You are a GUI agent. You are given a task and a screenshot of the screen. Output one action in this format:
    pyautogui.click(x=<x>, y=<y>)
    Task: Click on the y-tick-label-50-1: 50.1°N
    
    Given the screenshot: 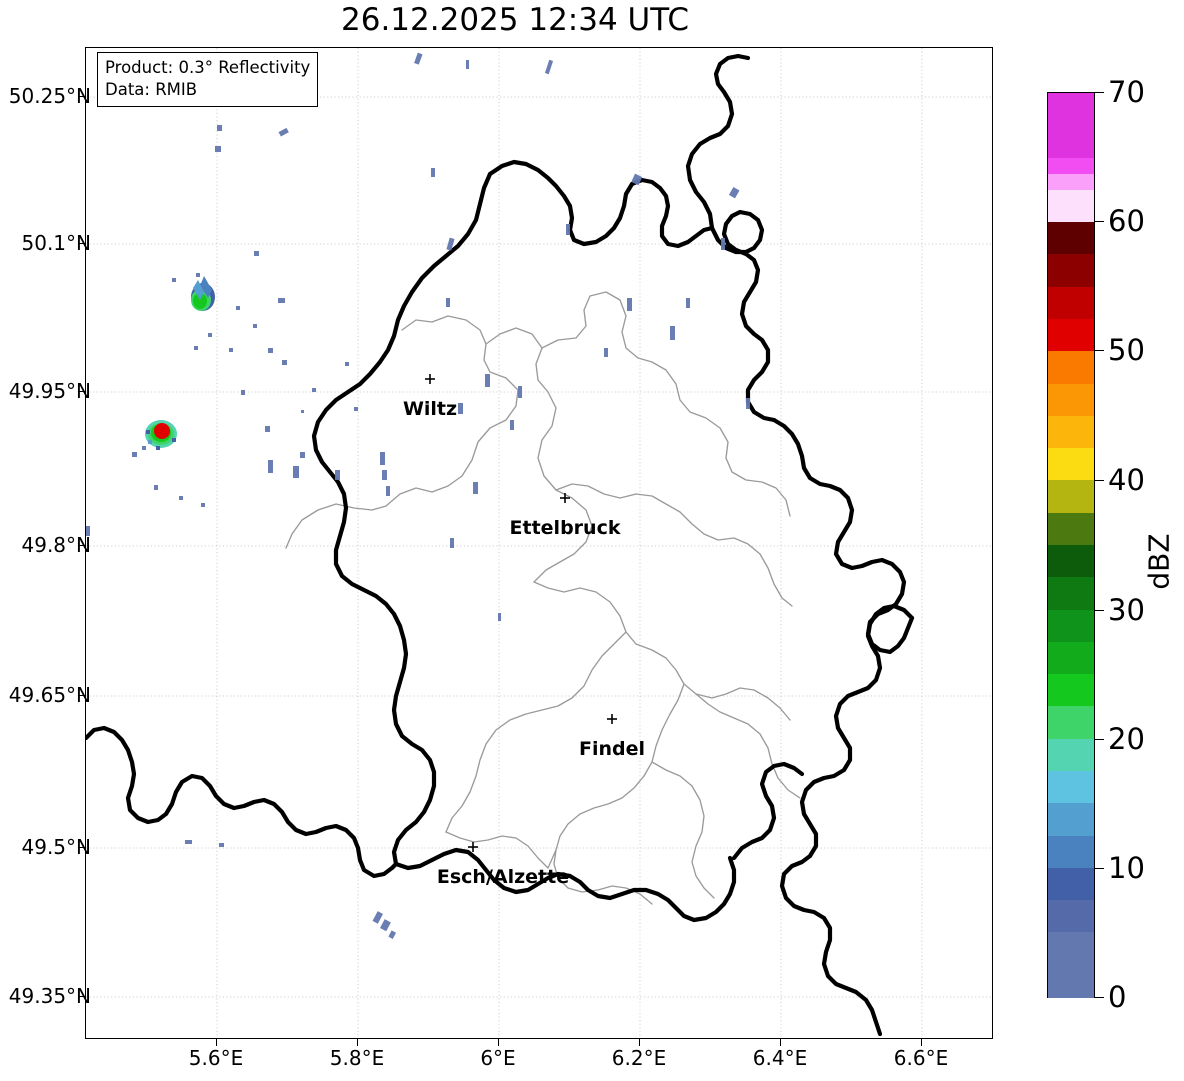 What is the action you would take?
    pyautogui.click(x=56, y=243)
    